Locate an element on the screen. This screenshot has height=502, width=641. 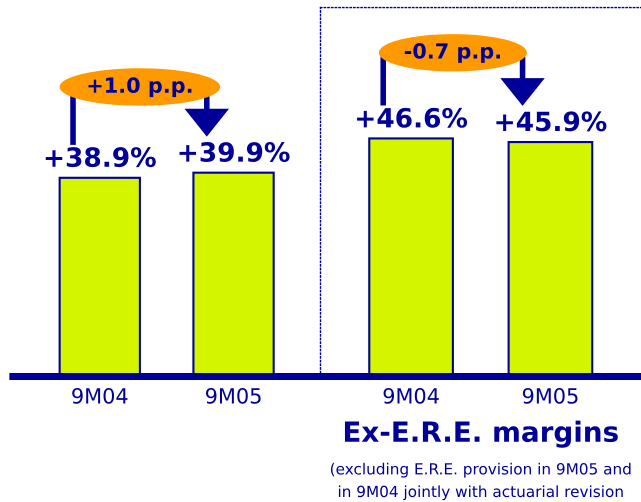
text: (excluding E.R.E. provision in 9M05 and is located at coordinates (480, 470).